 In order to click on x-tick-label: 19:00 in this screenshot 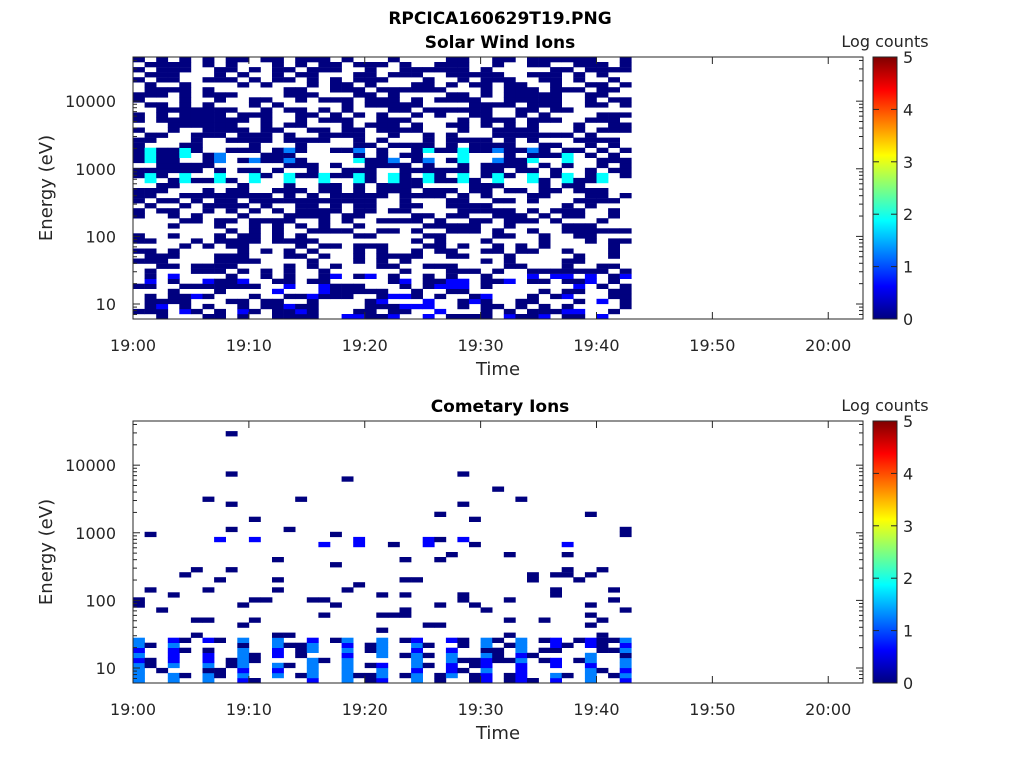, I will do `click(133, 345)`.